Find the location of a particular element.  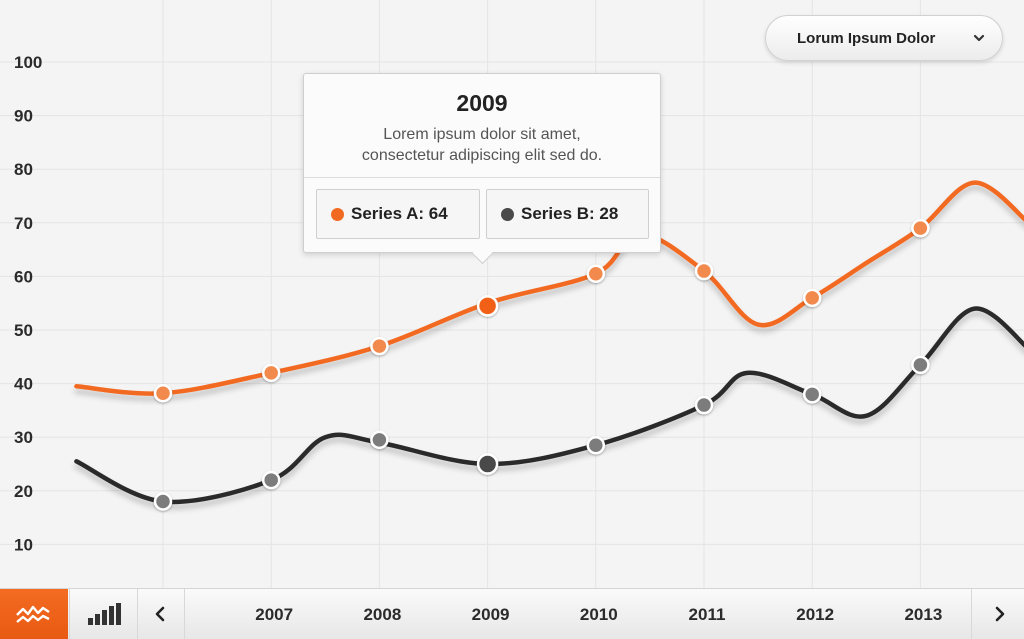

bottom-toolbar: 2007 2008 2009 2010 2011 2012 2013 is located at coordinates (512, 613).